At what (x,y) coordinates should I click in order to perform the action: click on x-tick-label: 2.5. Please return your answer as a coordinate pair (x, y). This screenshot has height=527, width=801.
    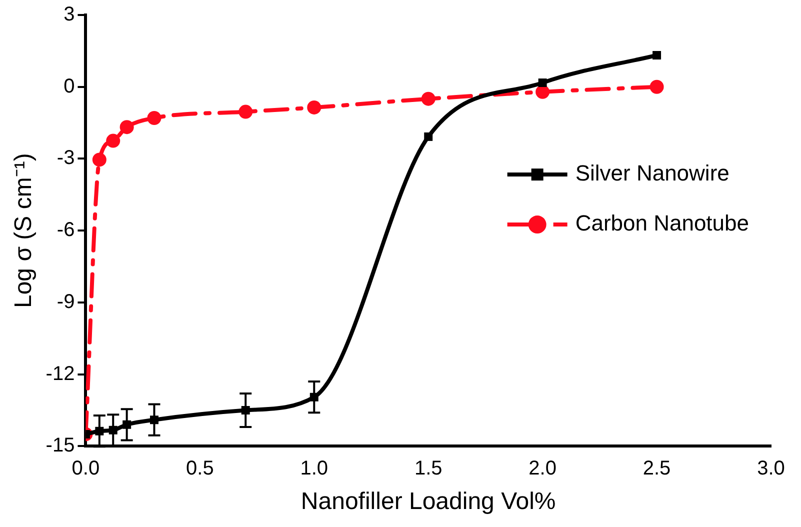
    Looking at the image, I should click on (656, 469).